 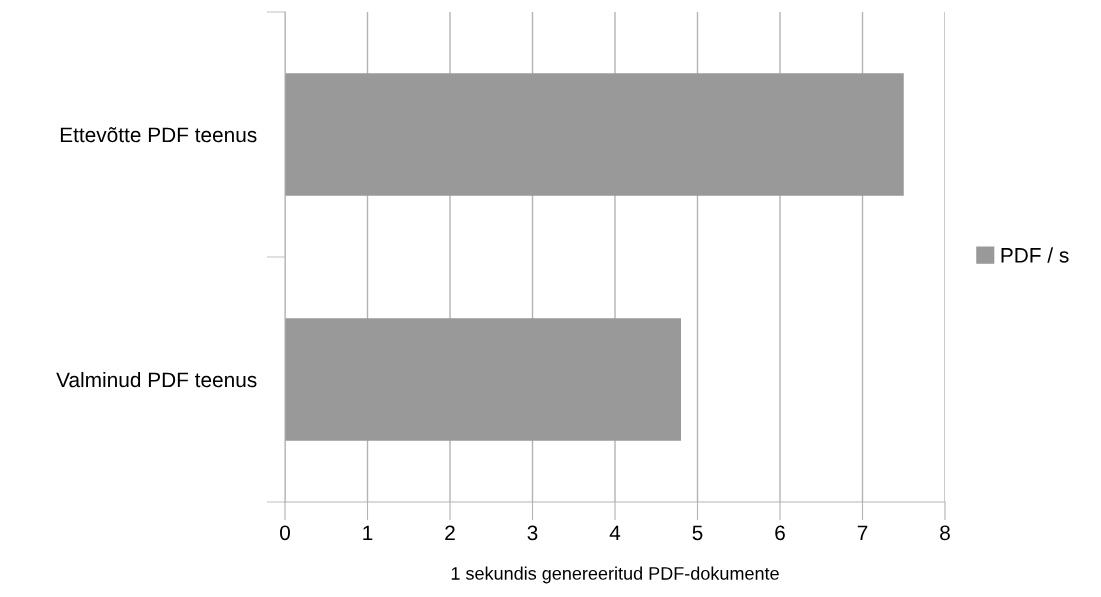 I want to click on x-tick-label: 6, so click(x=780, y=533).